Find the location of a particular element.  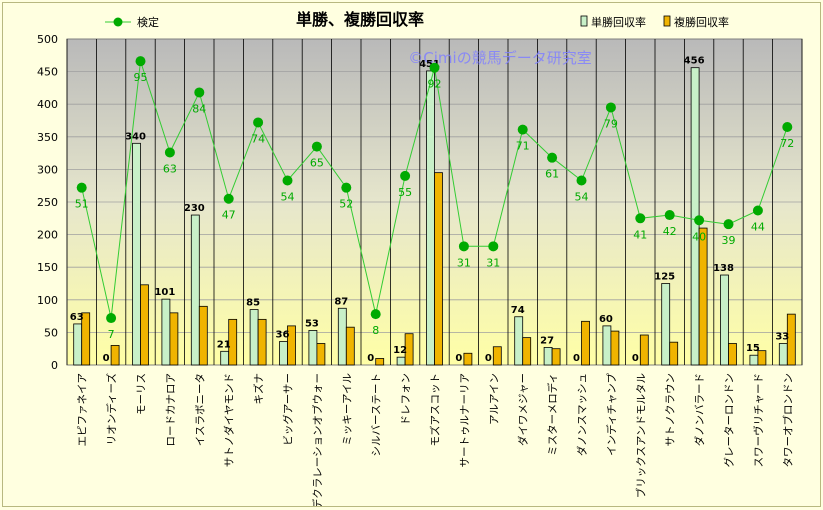

x-tick-label: ブリックスアンドモルタル is located at coordinates (640, 435).